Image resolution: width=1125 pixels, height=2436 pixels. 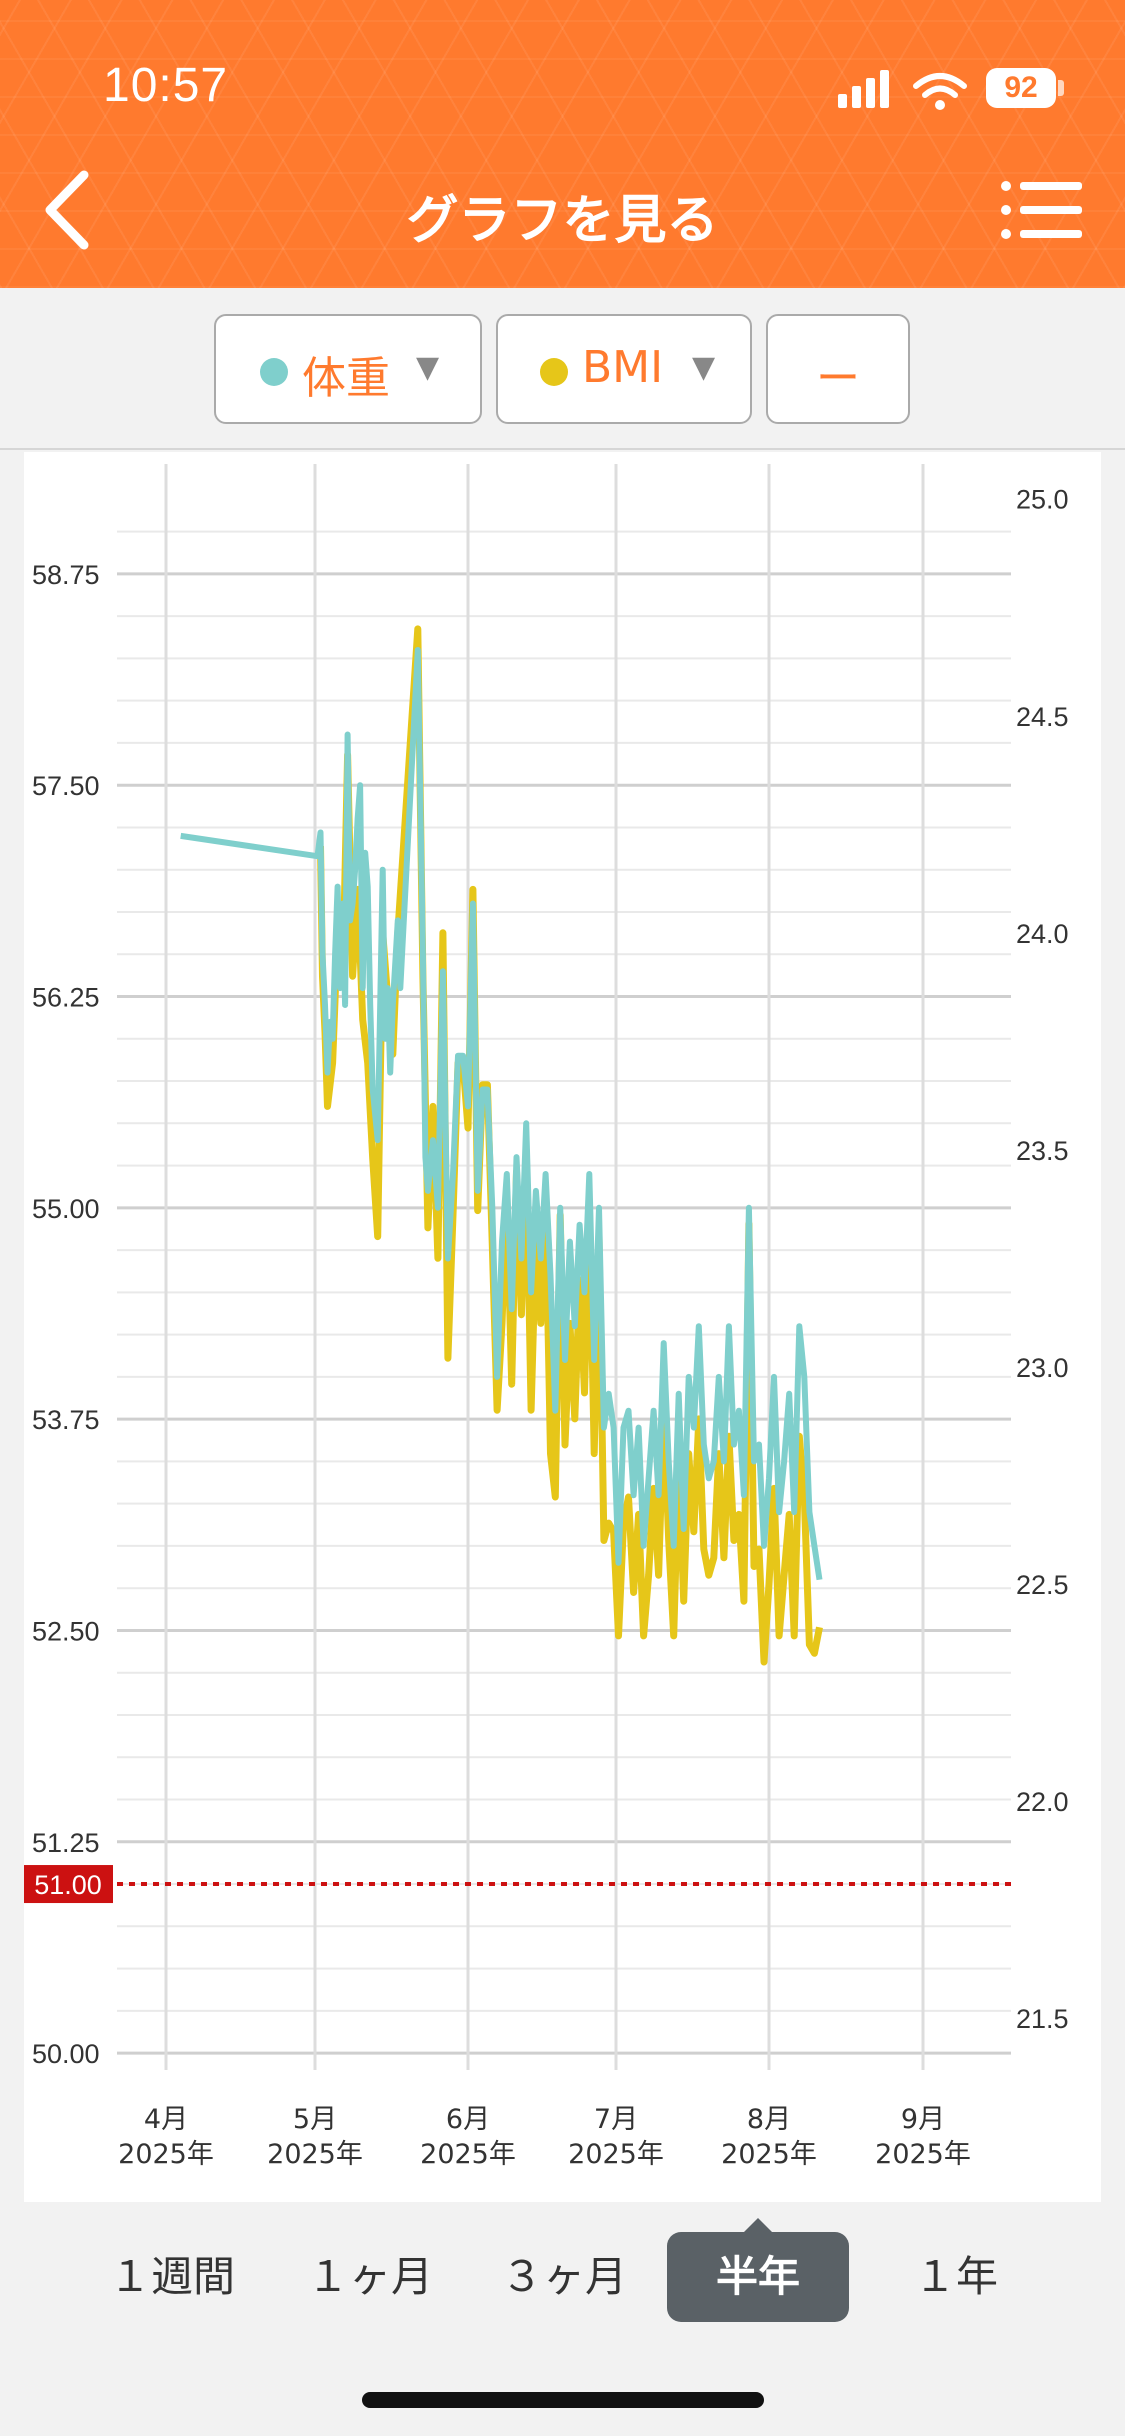 I want to click on tab-half-year: 半年, so click(x=758, y=2270).